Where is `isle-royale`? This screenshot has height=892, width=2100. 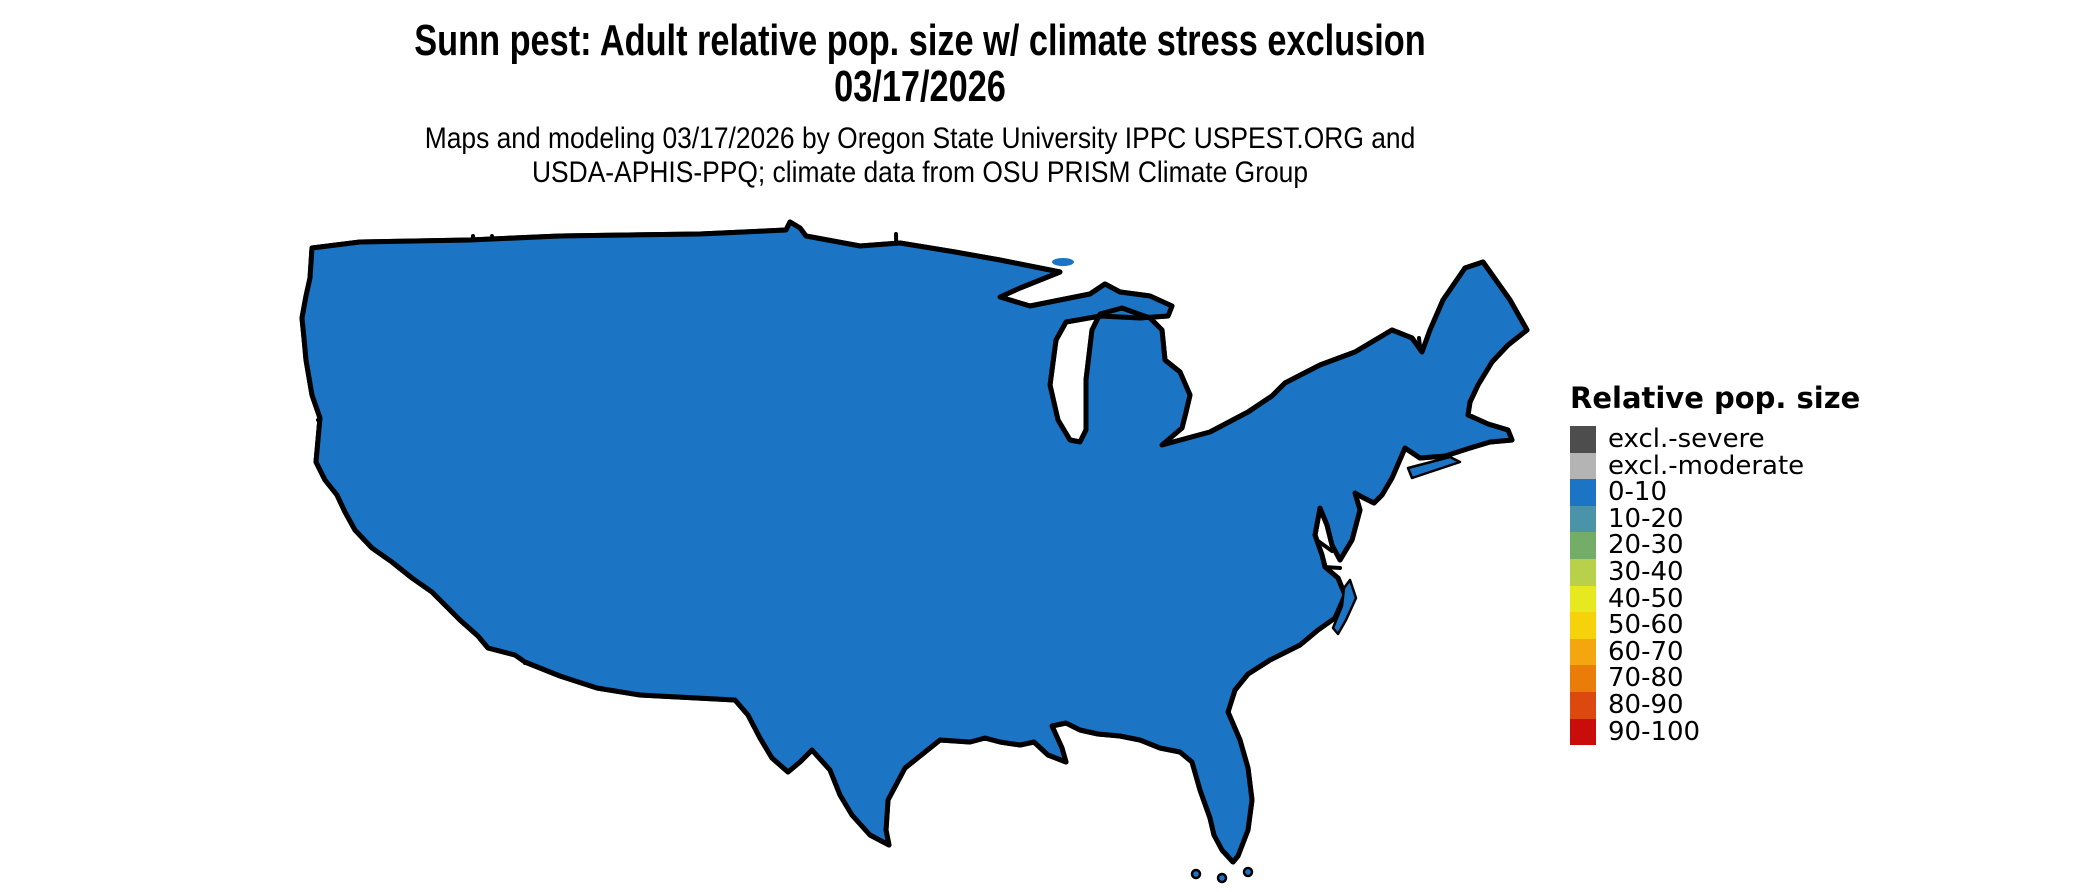 isle-royale is located at coordinates (1063, 262).